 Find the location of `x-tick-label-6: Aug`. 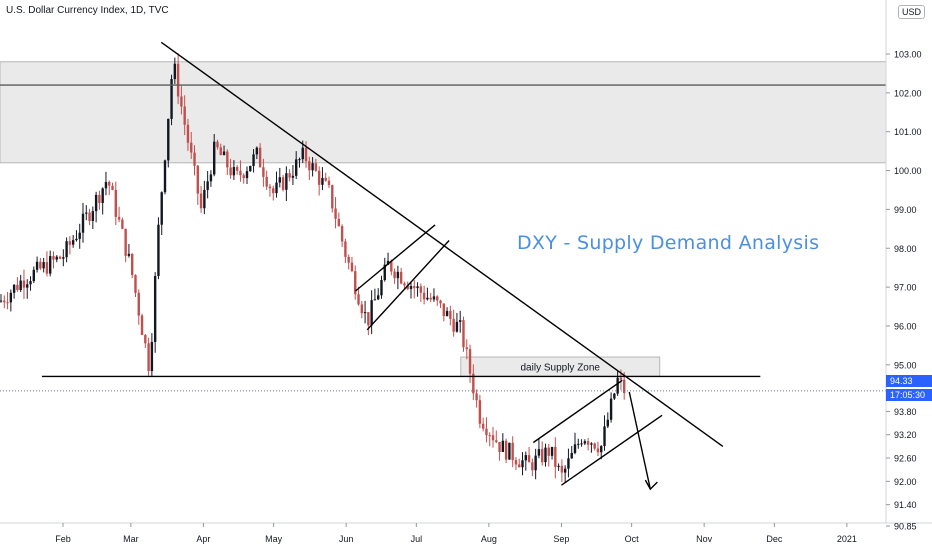

x-tick-label-6: Aug is located at coordinates (489, 539).